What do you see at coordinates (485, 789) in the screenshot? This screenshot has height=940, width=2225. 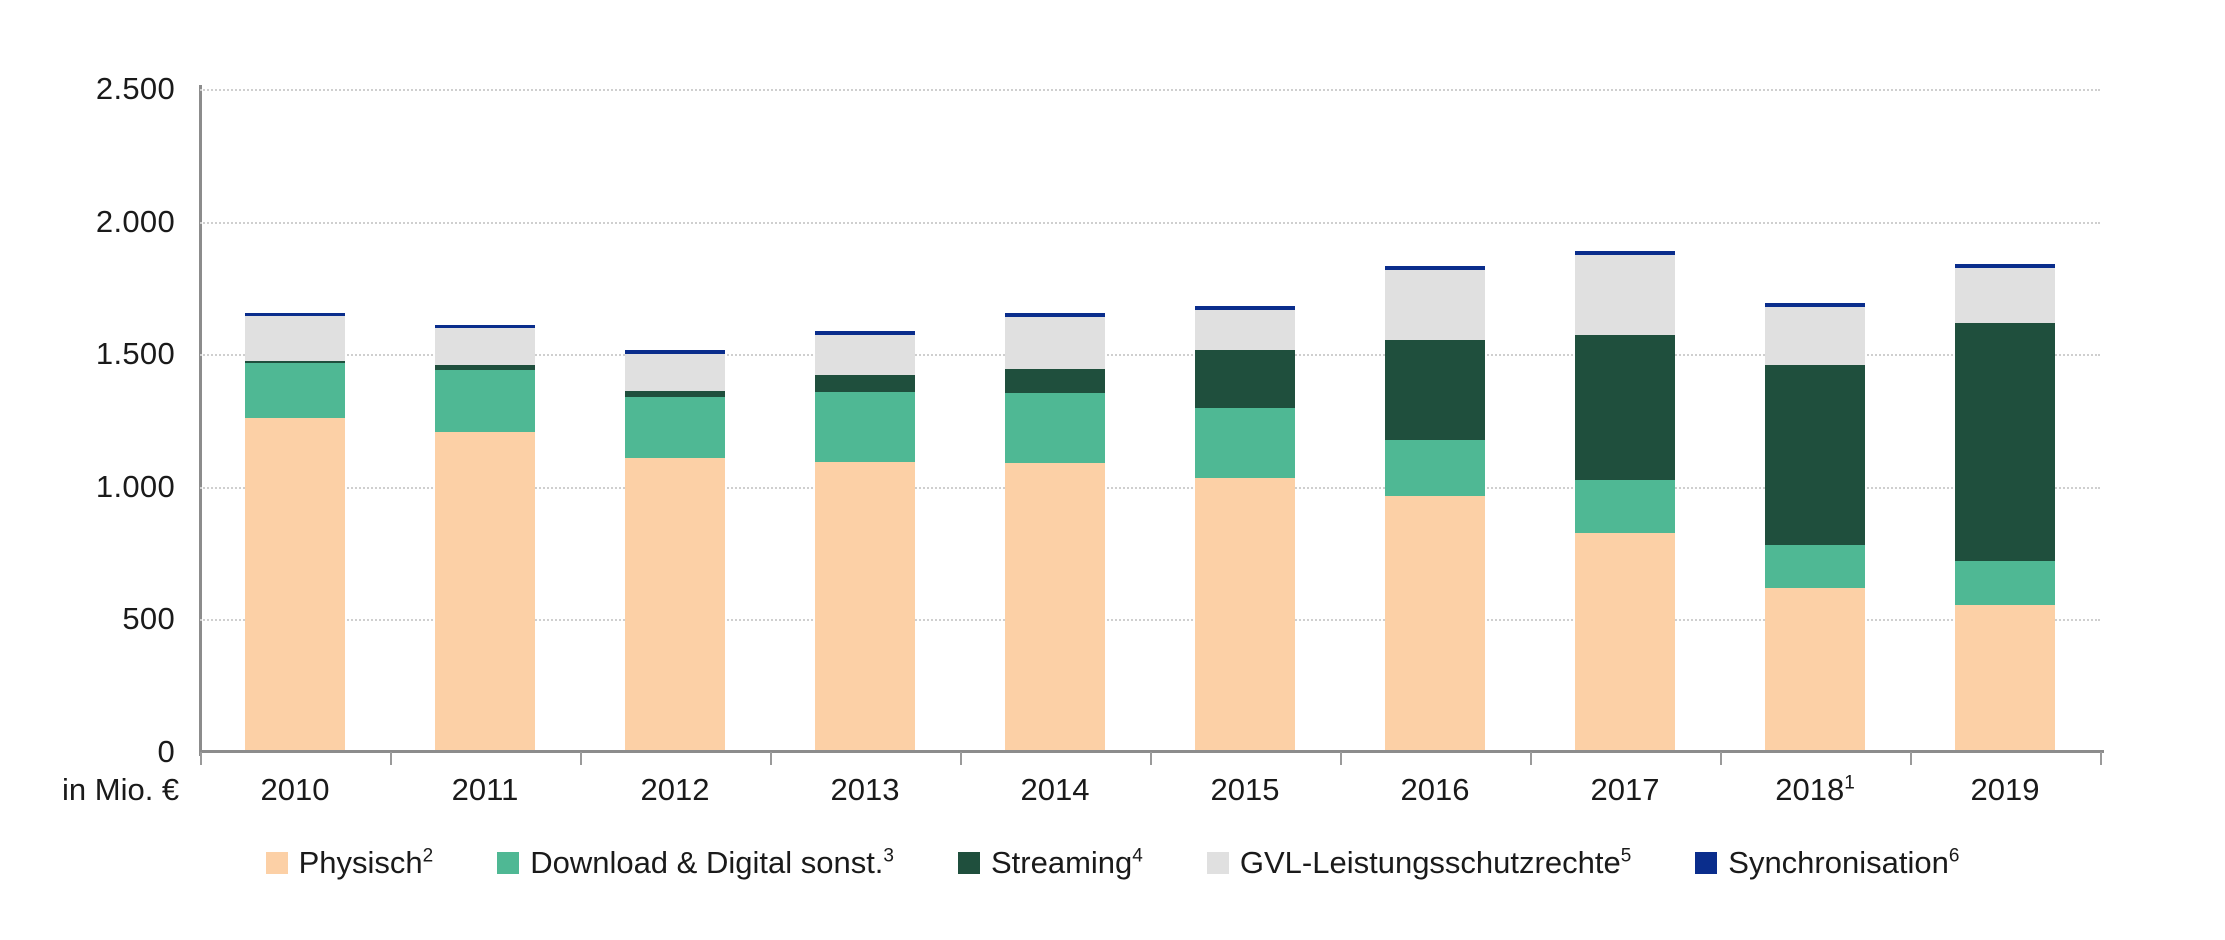 I see `x-axis-label: 2011` at bounding box center [485, 789].